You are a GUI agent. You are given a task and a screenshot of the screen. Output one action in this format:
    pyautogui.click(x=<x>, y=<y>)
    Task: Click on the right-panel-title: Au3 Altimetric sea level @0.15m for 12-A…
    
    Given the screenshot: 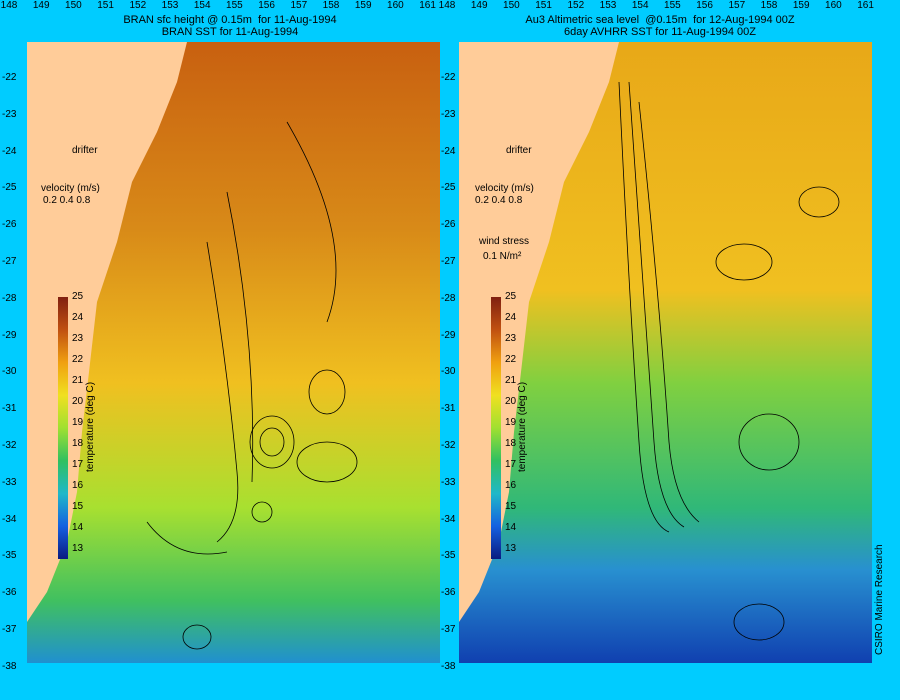 What is the action you would take?
    pyautogui.click(x=660, y=26)
    